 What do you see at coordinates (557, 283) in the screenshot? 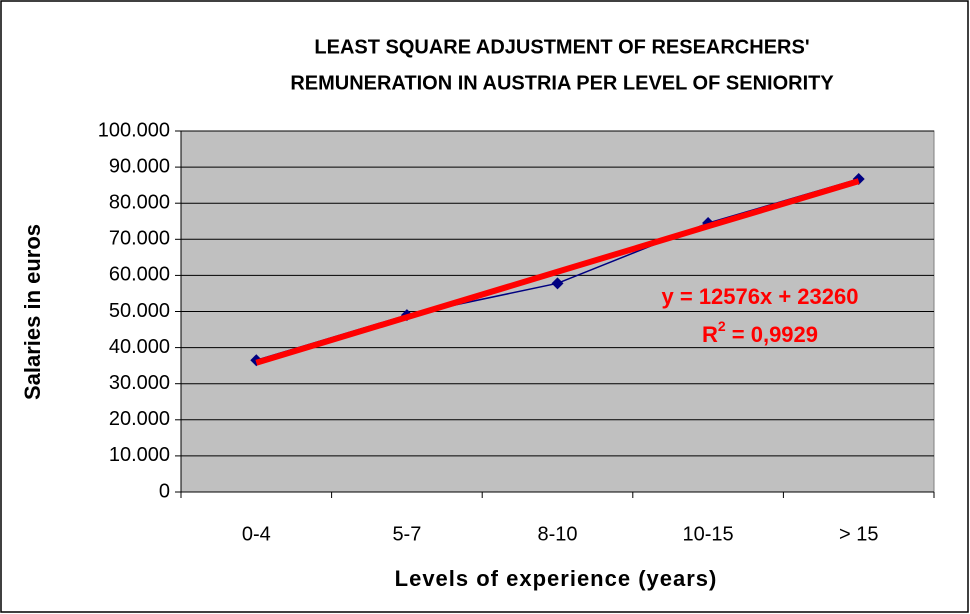
I see `data-point` at bounding box center [557, 283].